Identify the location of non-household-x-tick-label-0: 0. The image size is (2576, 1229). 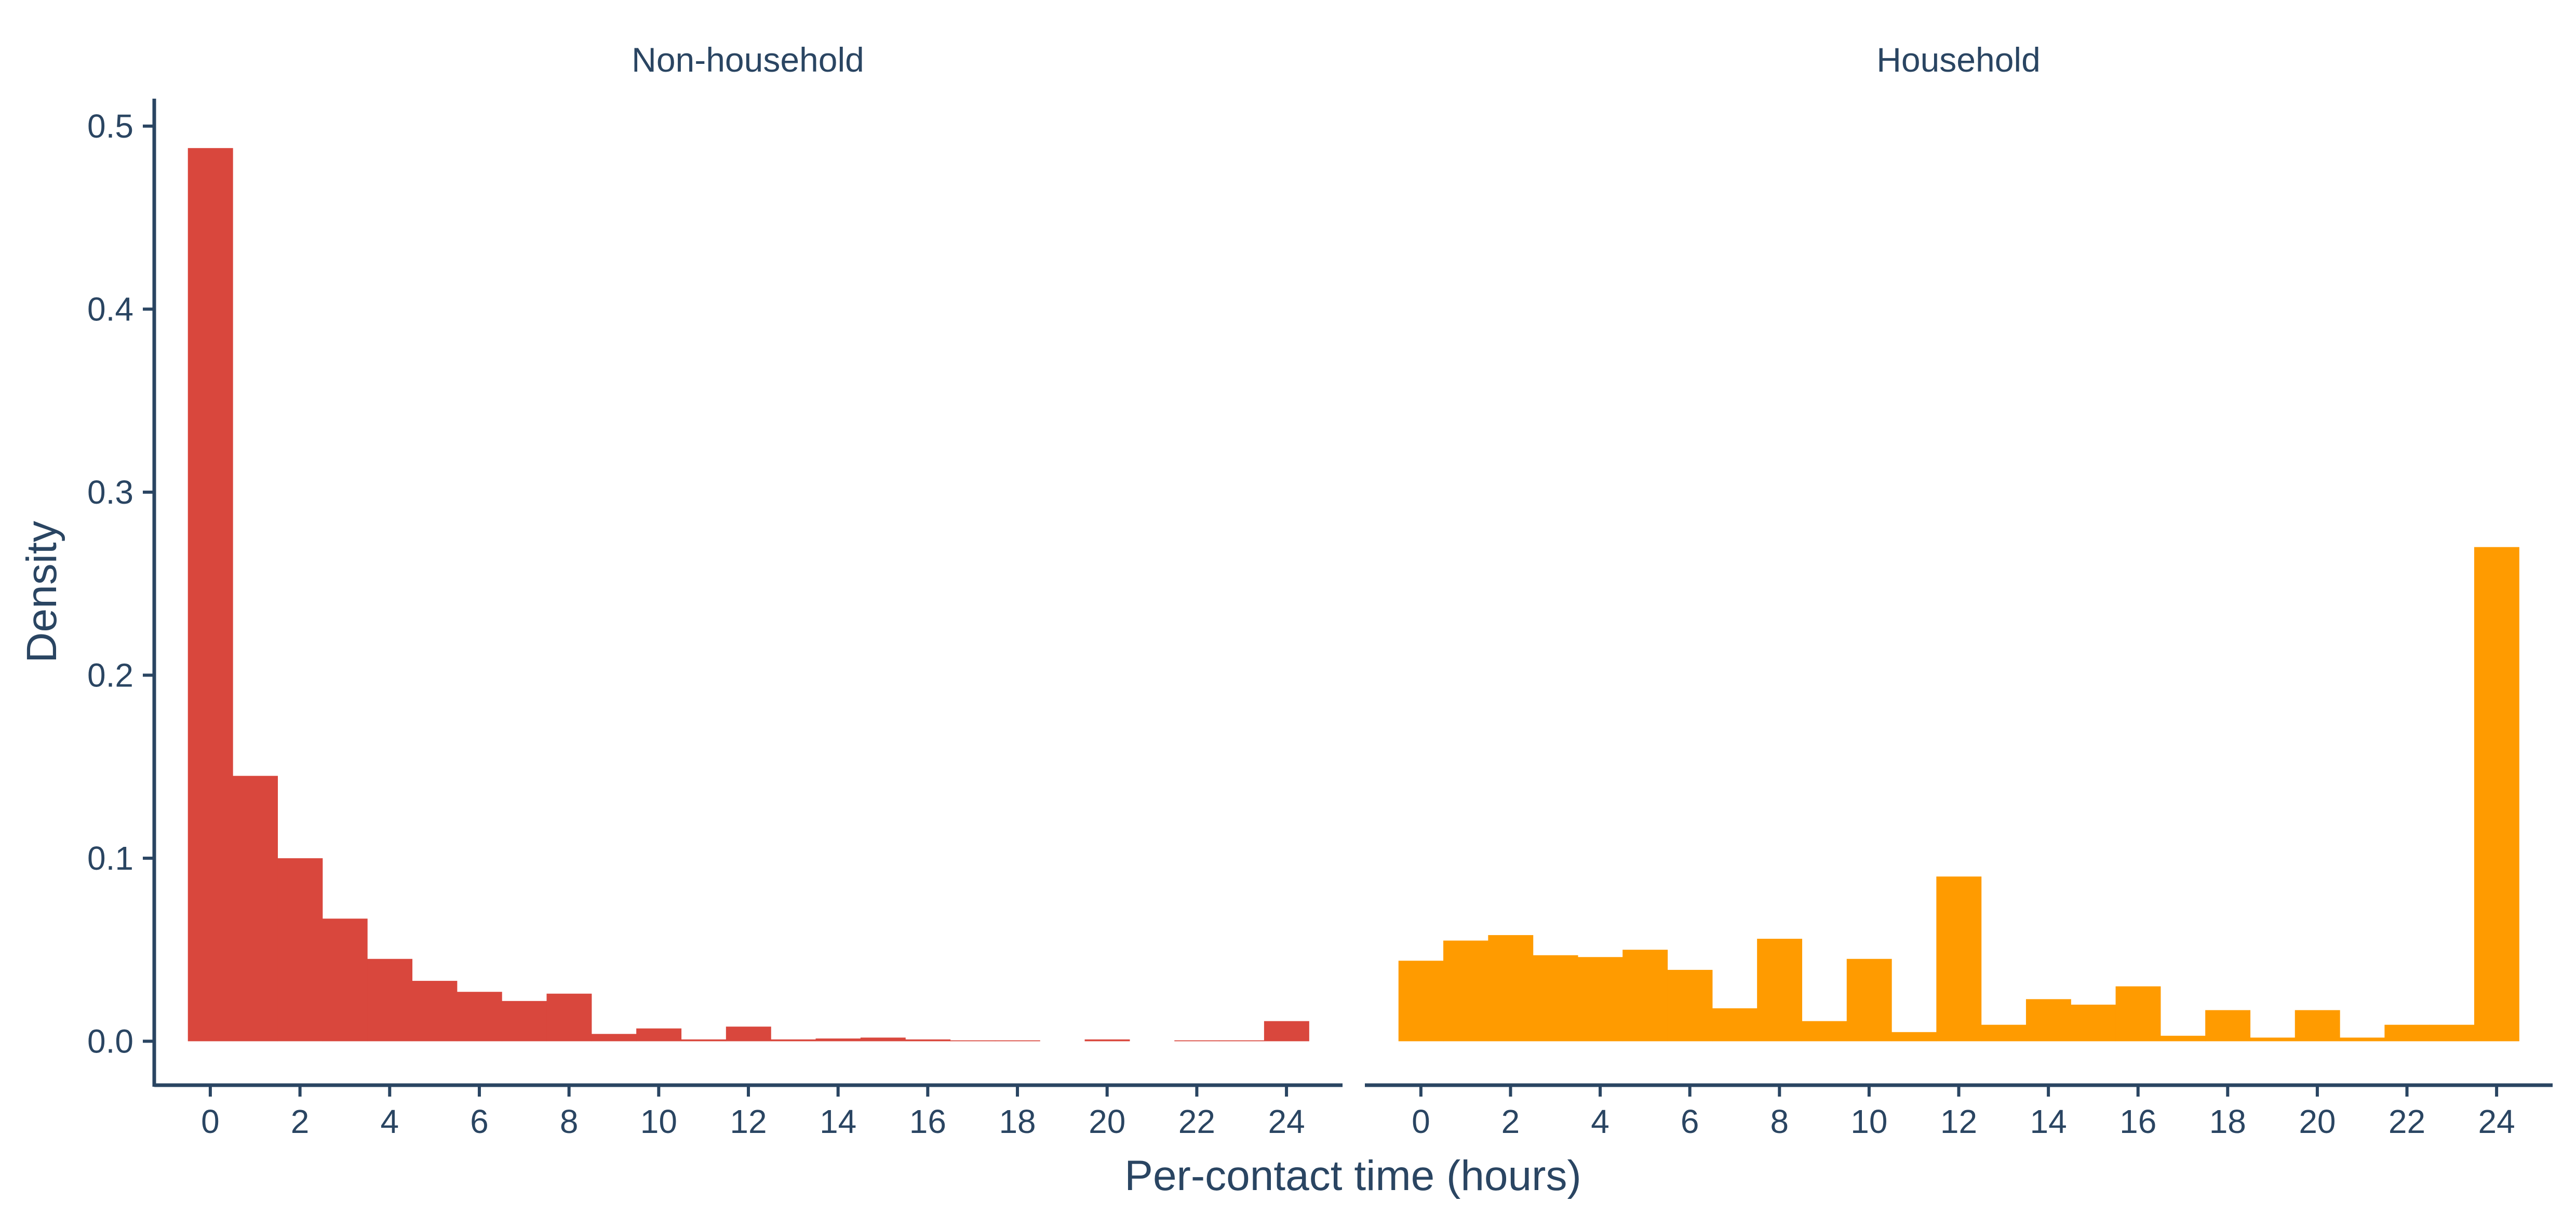
(211, 1122).